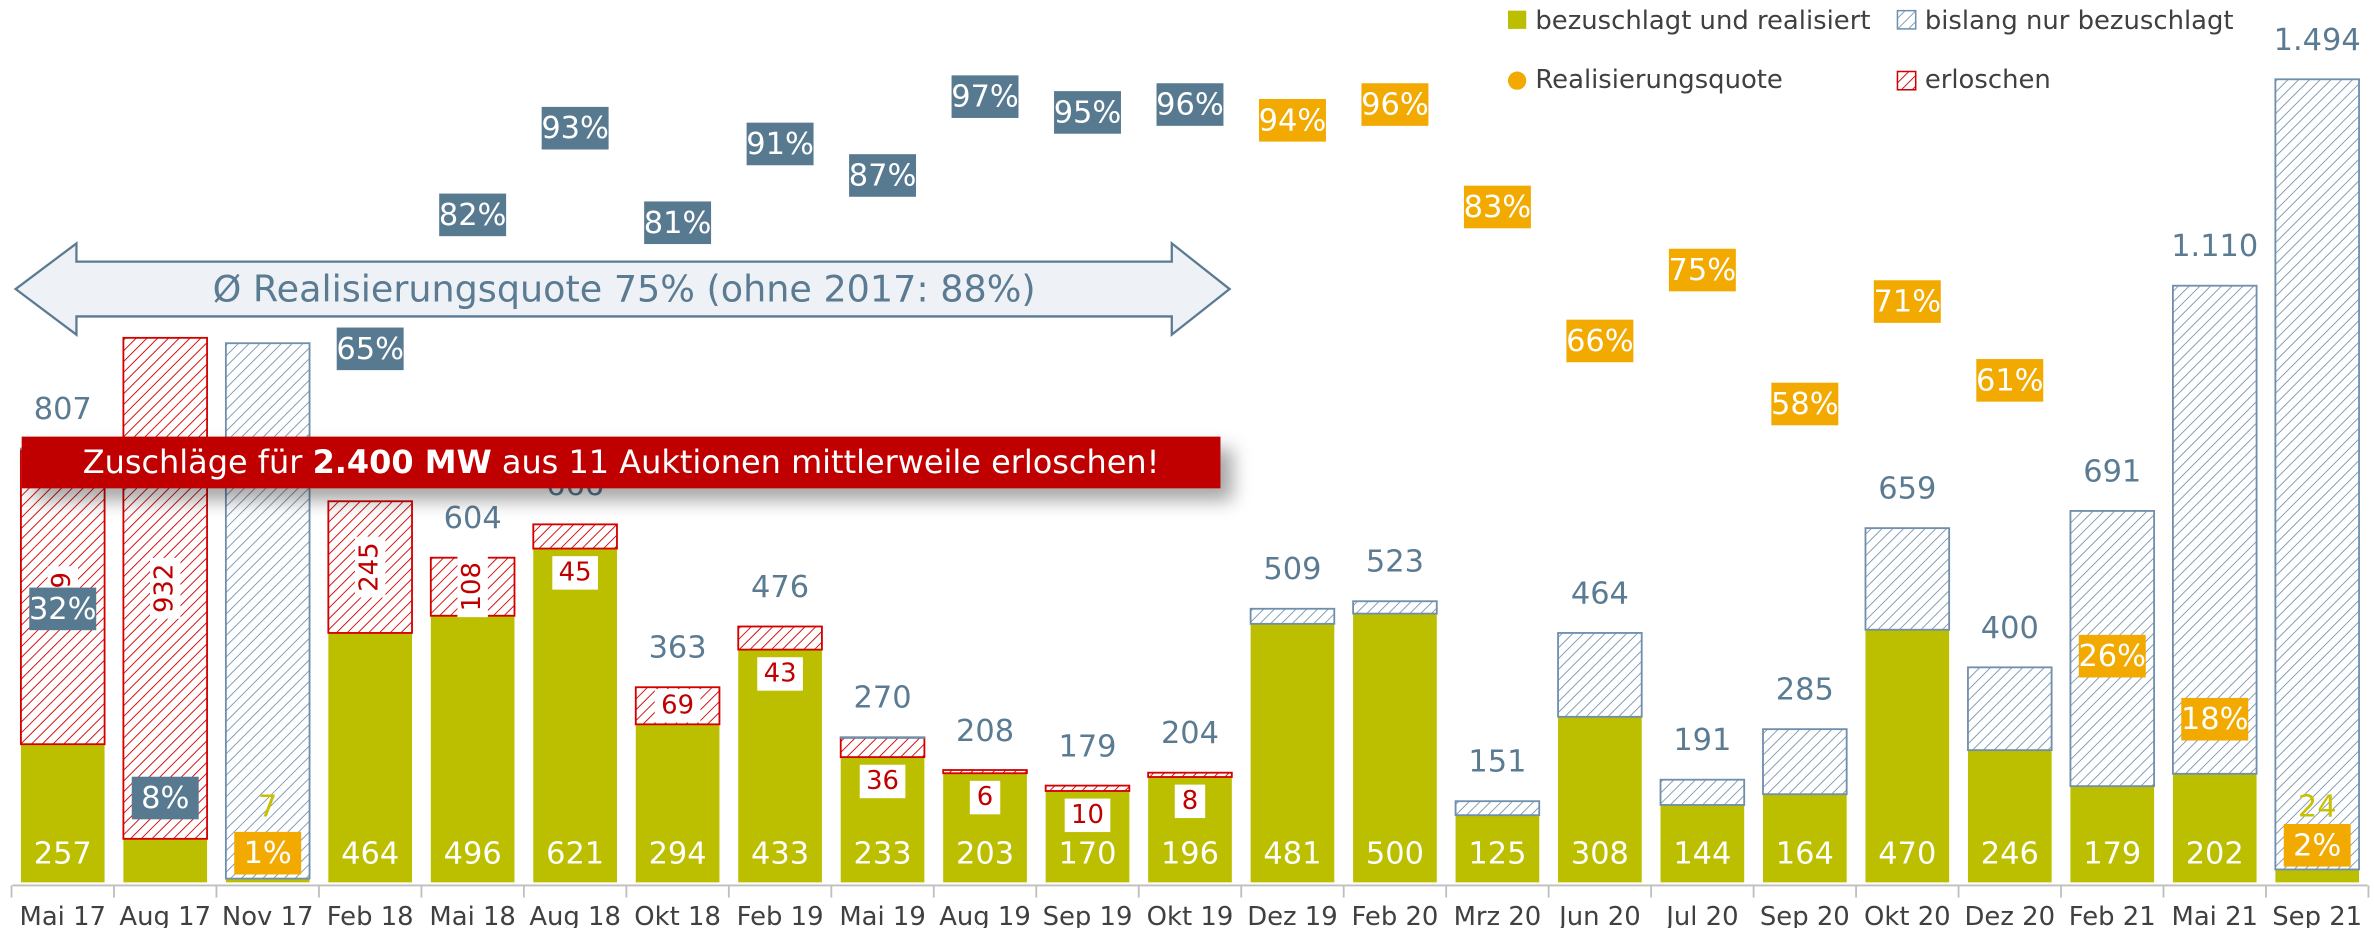 The image size is (2374, 928). Describe the element at coordinates (2079, 21) in the screenshot. I see `legend-label: bislang nur bezuschlagt` at that location.